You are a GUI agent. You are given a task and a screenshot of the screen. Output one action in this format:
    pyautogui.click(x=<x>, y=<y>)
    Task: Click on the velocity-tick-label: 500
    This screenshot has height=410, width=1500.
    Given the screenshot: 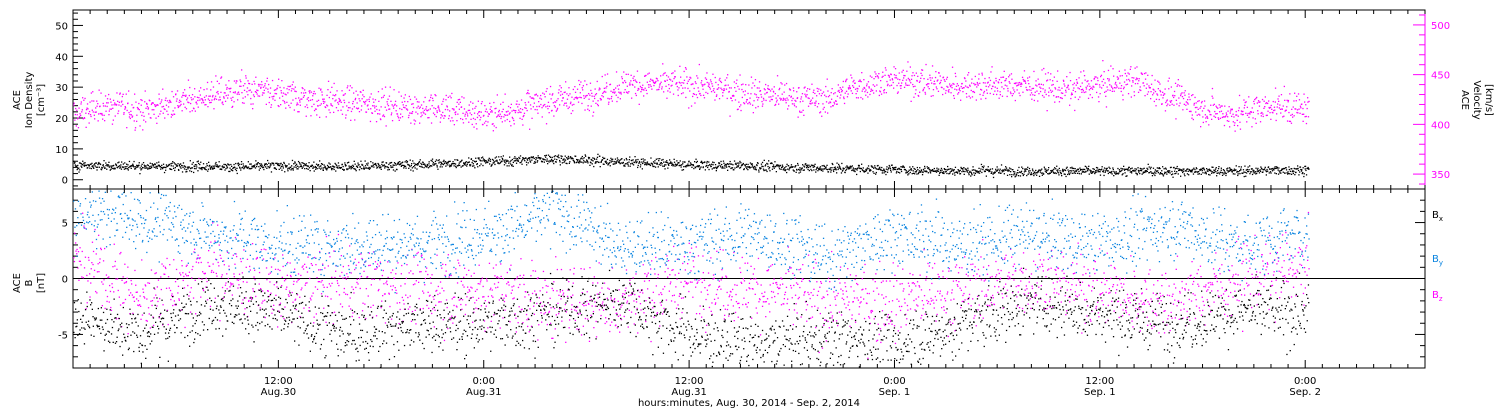 What is the action you would take?
    pyautogui.click(x=1440, y=26)
    